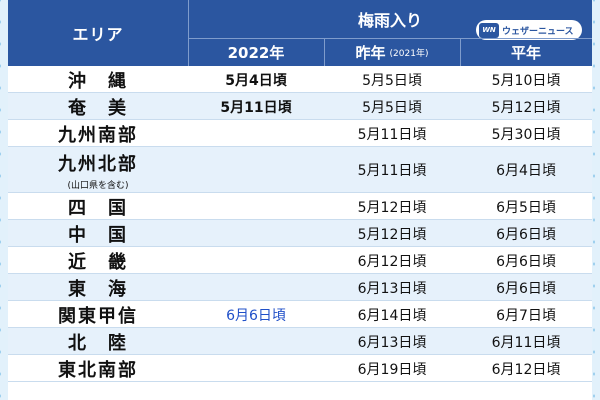 The image size is (600, 400). I want to click on group-header: 梅雨入り, so click(389, 20).